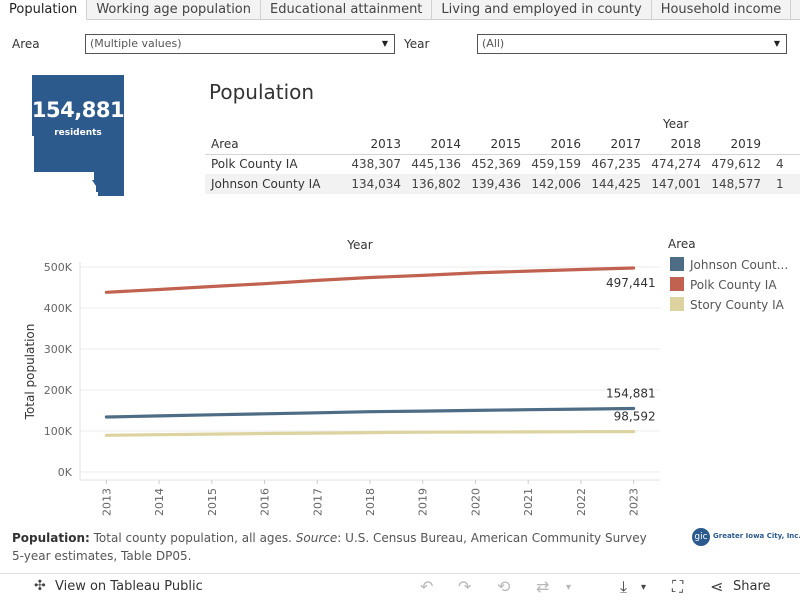 Image resolution: width=800 pixels, height=600 pixels. I want to click on x-tick-label: 2020, so click(475, 502).